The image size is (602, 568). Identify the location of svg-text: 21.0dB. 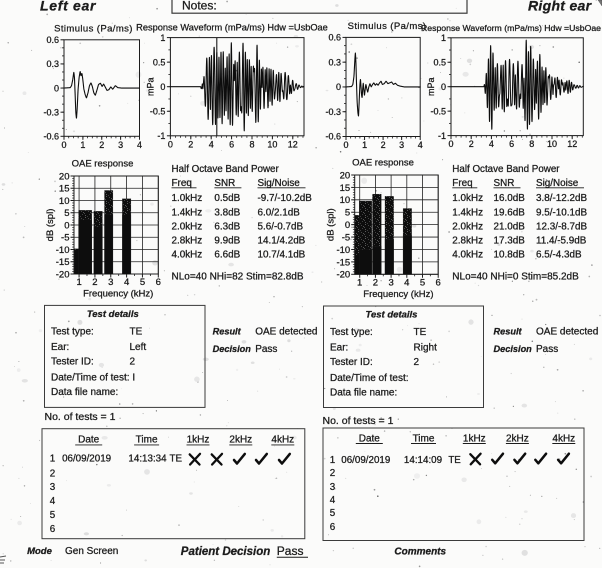
(510, 227).